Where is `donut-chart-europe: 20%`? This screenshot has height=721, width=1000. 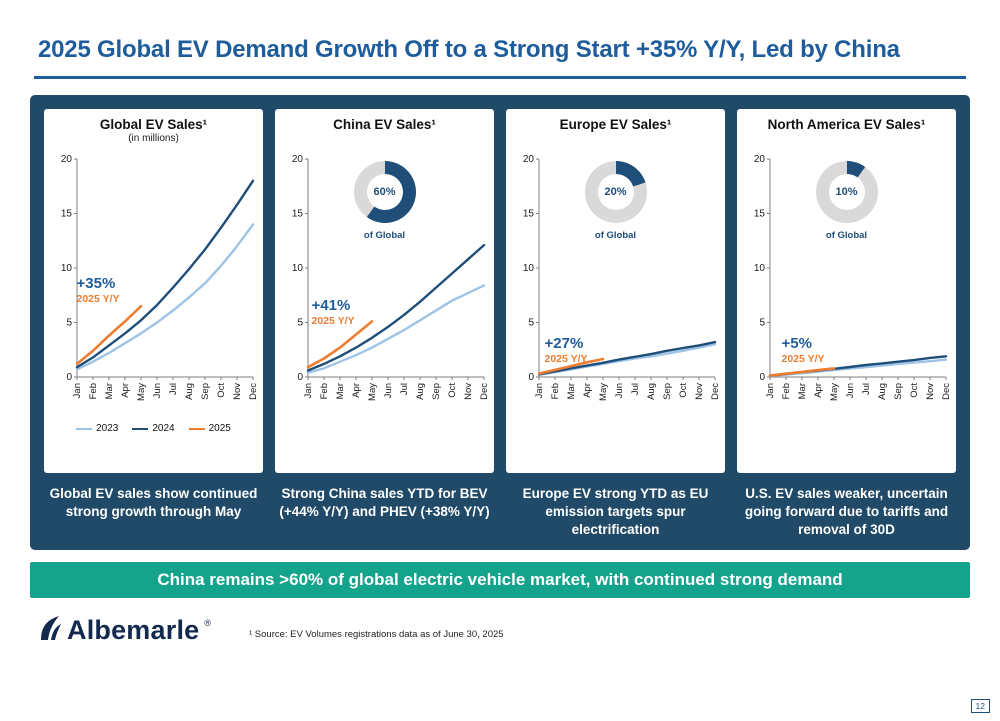 donut-chart-europe: 20% is located at coordinates (615, 192).